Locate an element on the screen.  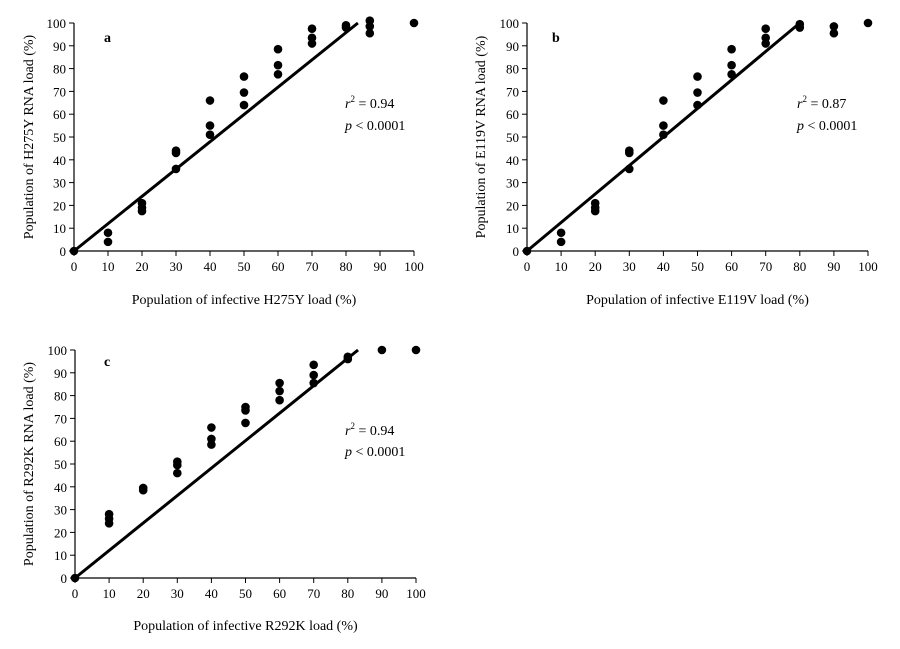
panel-letter: b is located at coordinates (556, 38).